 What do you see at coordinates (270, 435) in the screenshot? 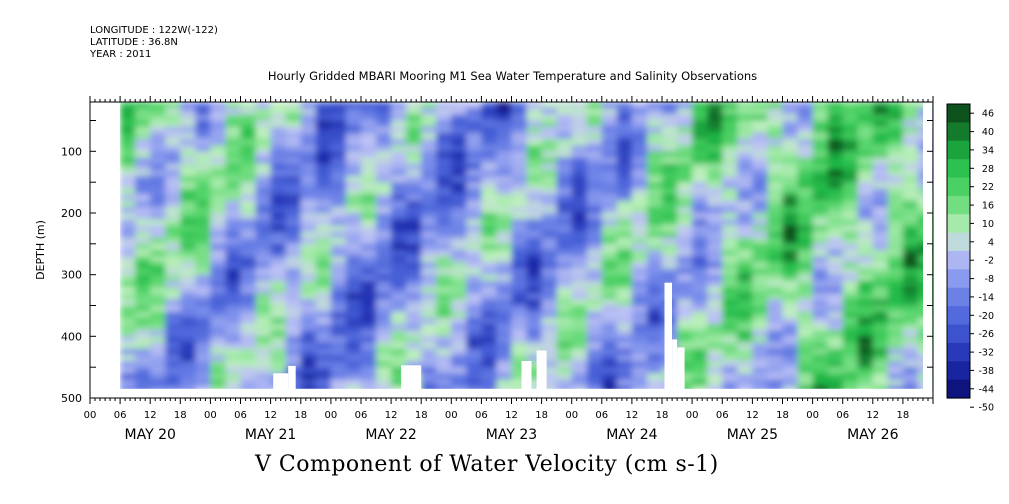
I see `x-day-label: MAY 21` at bounding box center [270, 435].